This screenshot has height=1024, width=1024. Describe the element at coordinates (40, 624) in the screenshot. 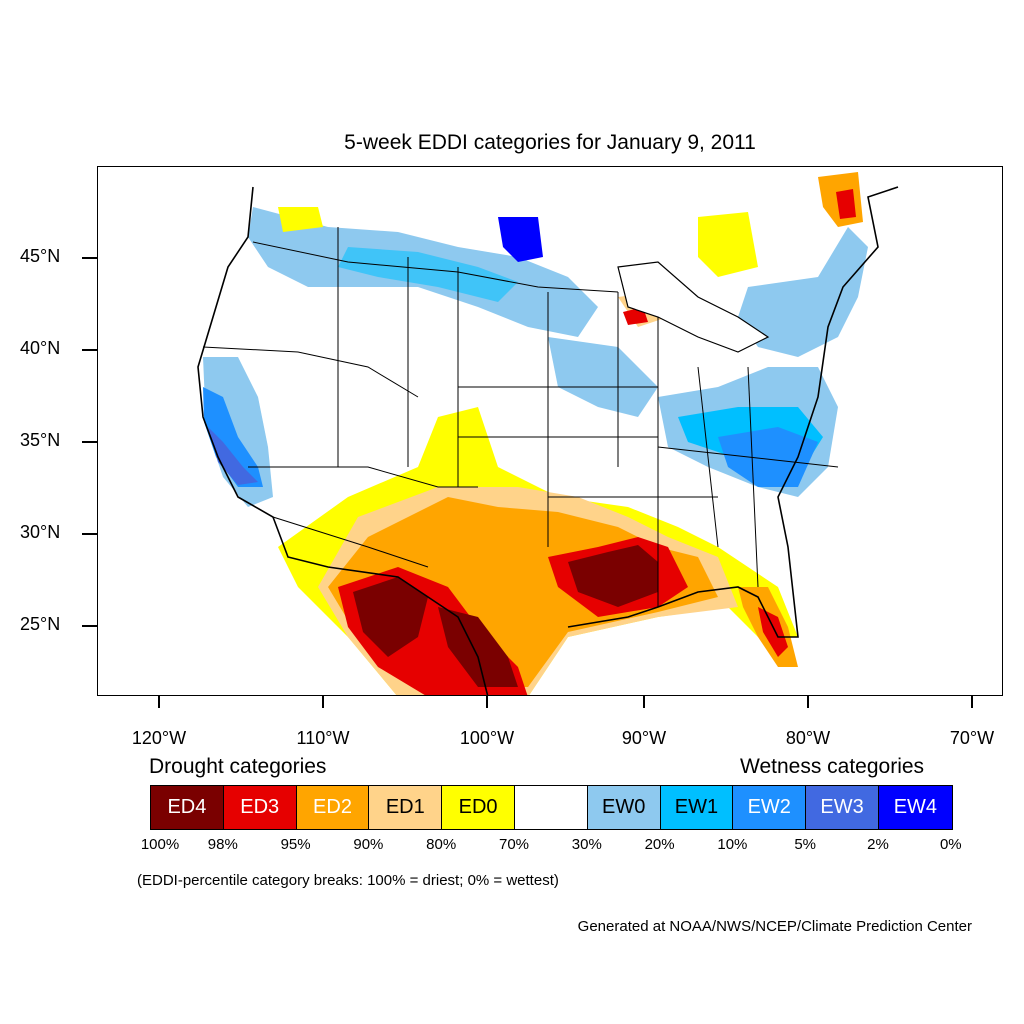

I see `lat-label-25: 25°N` at that location.